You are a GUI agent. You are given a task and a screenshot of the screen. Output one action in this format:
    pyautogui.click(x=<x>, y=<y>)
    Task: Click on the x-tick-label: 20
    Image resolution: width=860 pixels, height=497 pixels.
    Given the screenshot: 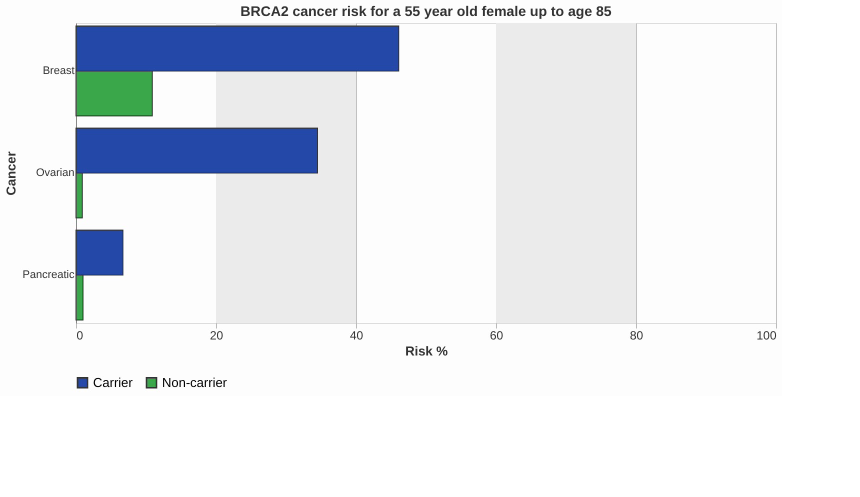 What is the action you would take?
    pyautogui.click(x=217, y=335)
    